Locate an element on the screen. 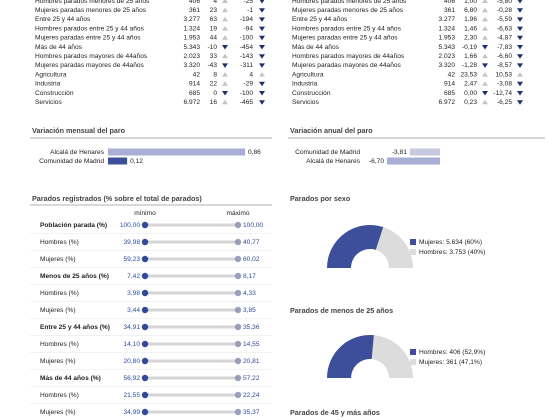  column-header: máximo is located at coordinates (237, 213).